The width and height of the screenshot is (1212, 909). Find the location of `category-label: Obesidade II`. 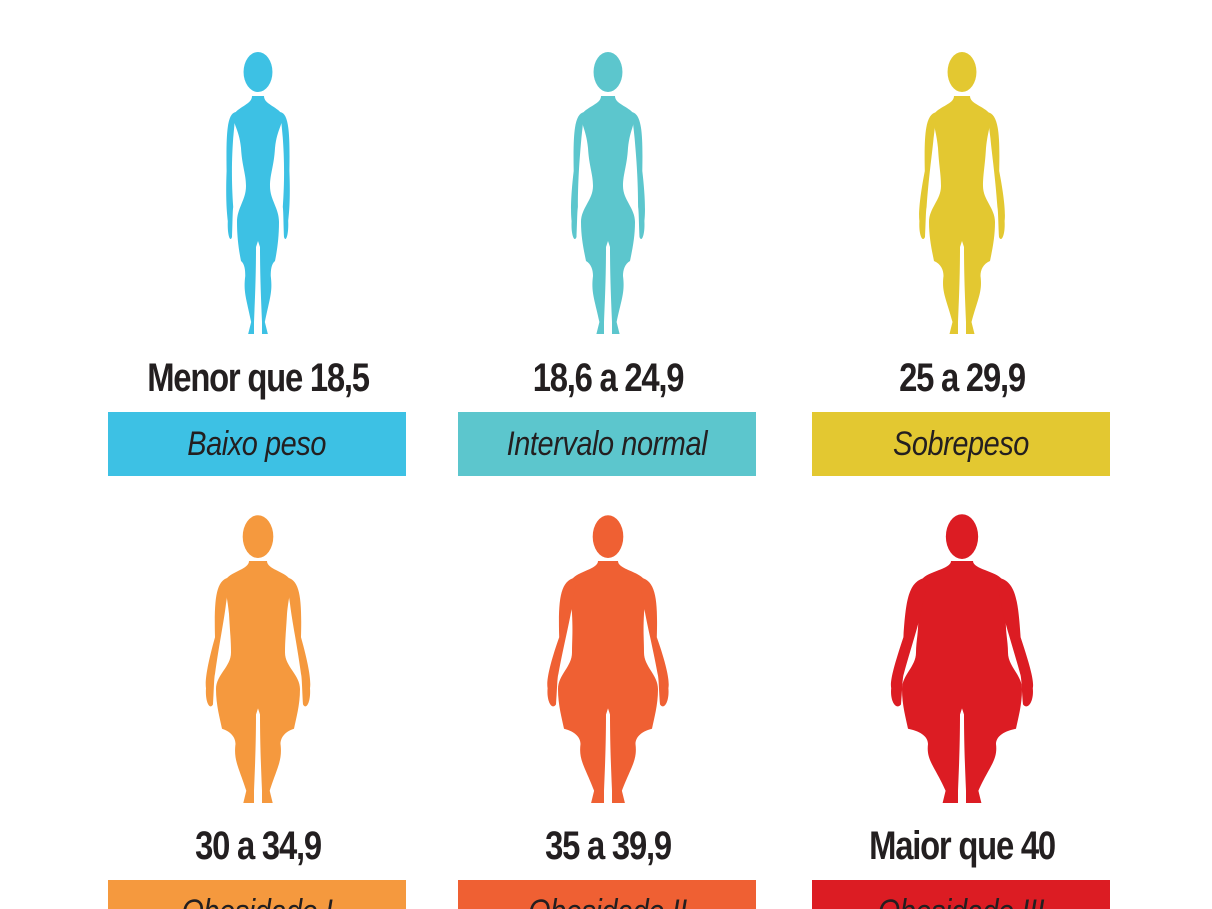

category-label: Obesidade II is located at coordinates (607, 894).